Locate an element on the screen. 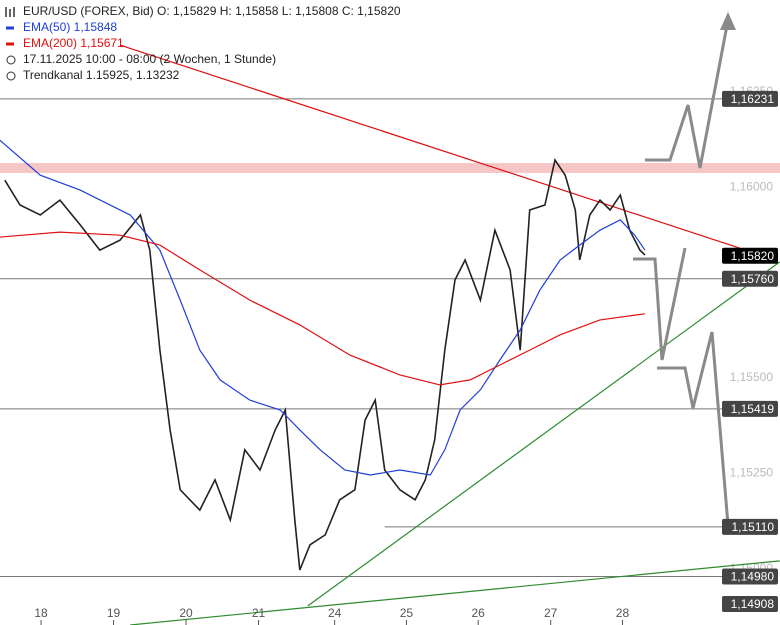 Image resolution: width=780 pixels, height=625 pixels. x-tick-label: 21 is located at coordinates (259, 613).